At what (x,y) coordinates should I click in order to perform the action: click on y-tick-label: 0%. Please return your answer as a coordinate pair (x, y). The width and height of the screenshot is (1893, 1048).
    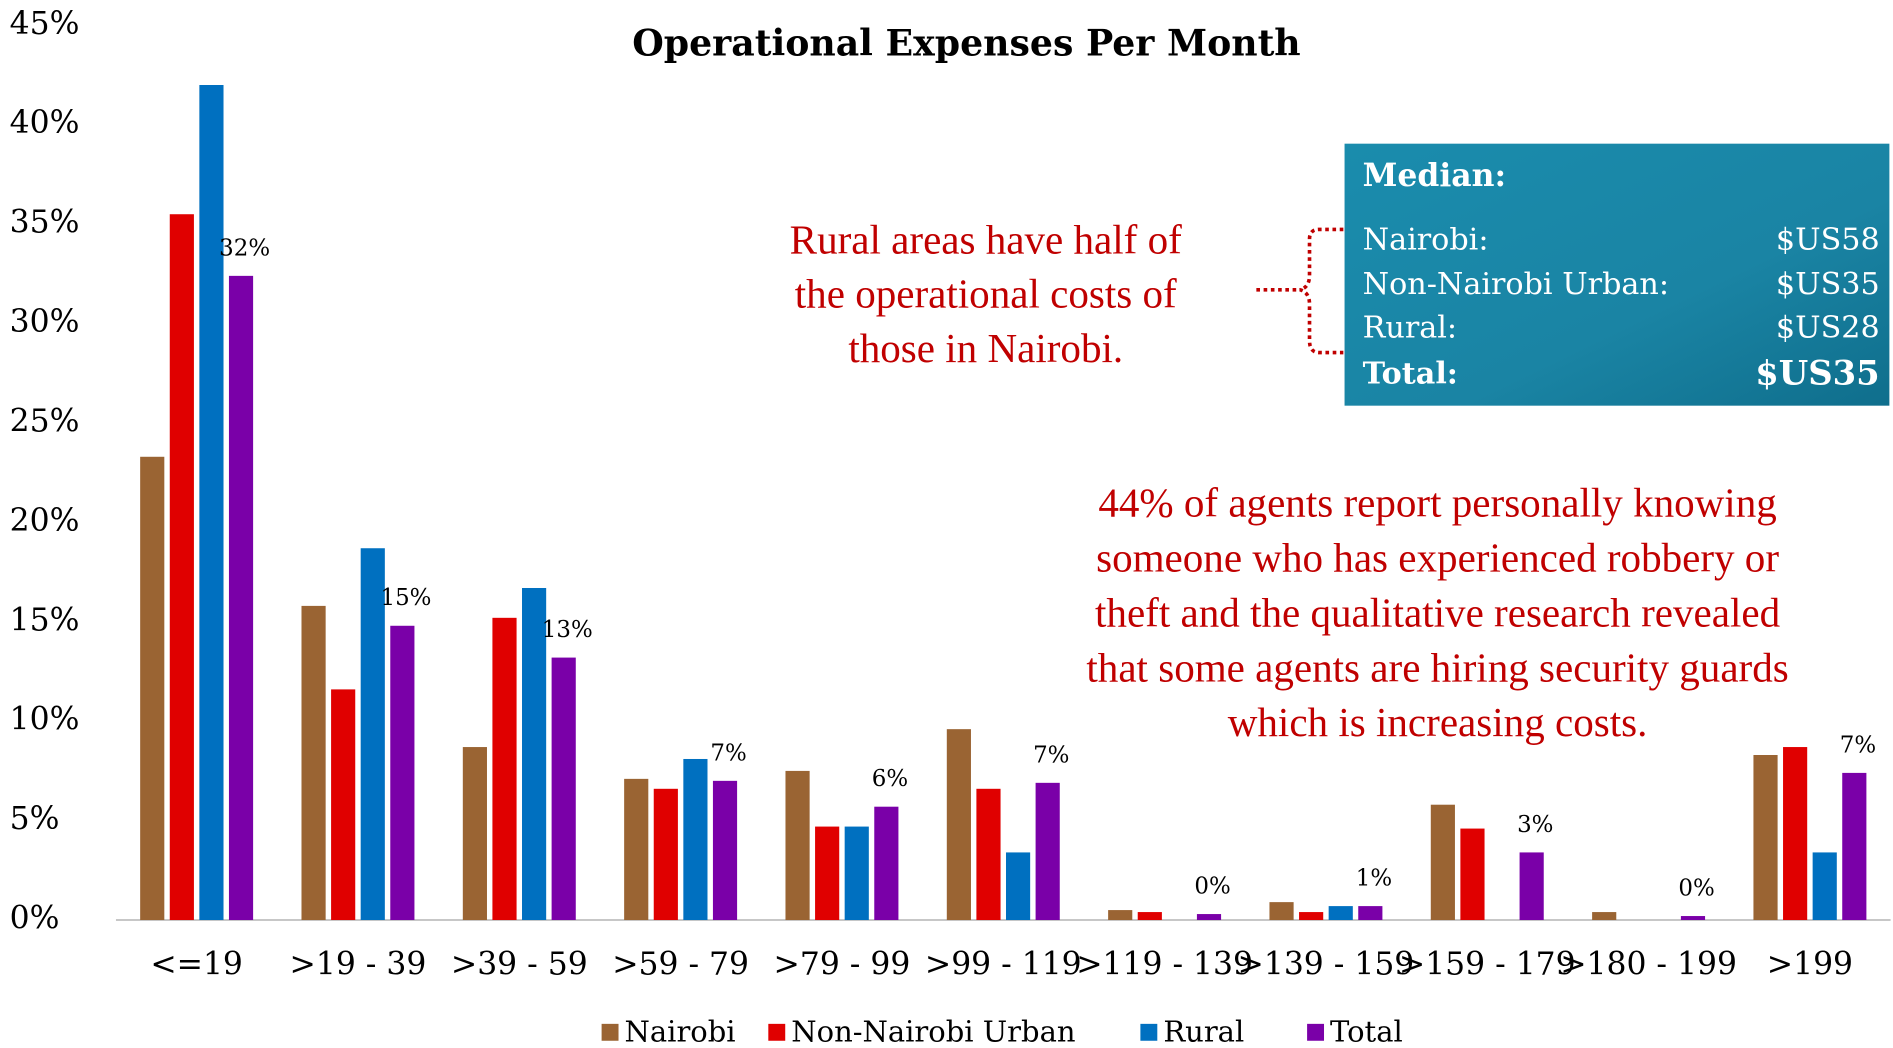
    Looking at the image, I should click on (35, 919).